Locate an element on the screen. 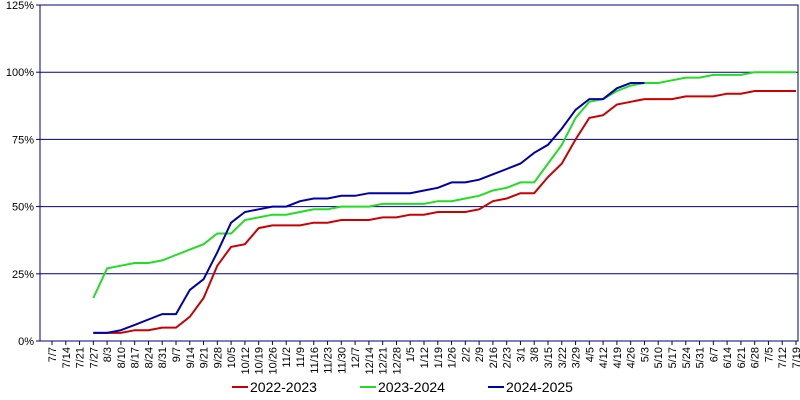  x-tick-label: 8/17 is located at coordinates (136, 357).